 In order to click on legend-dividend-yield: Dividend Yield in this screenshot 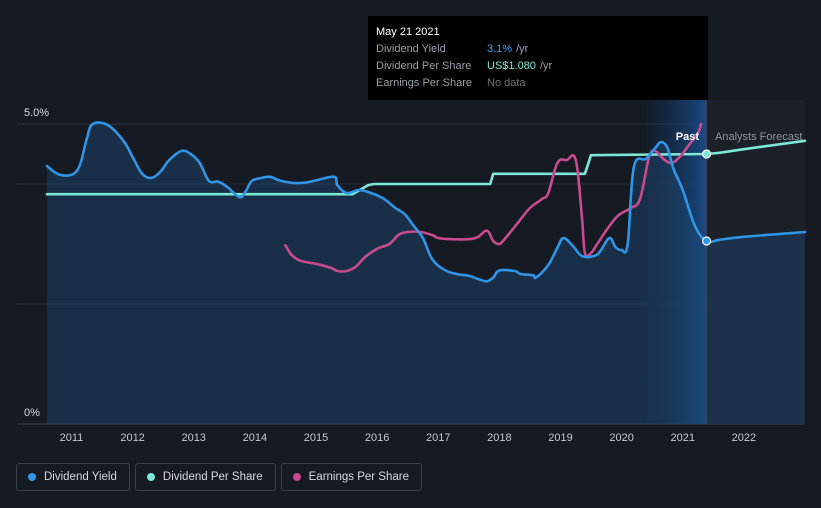, I will do `click(73, 477)`.